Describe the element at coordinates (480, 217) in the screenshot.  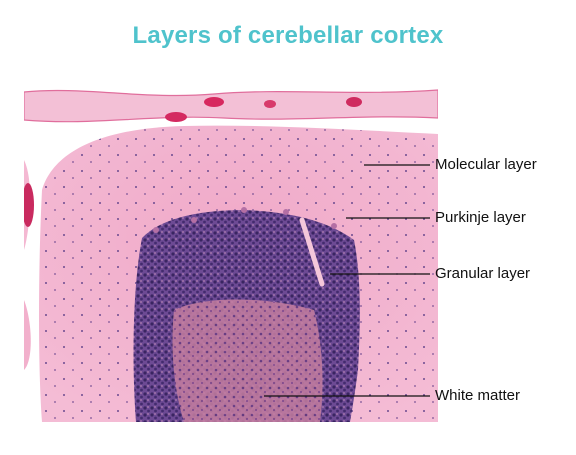
I see `label-purkinje-layer: Purkinje layer` at that location.